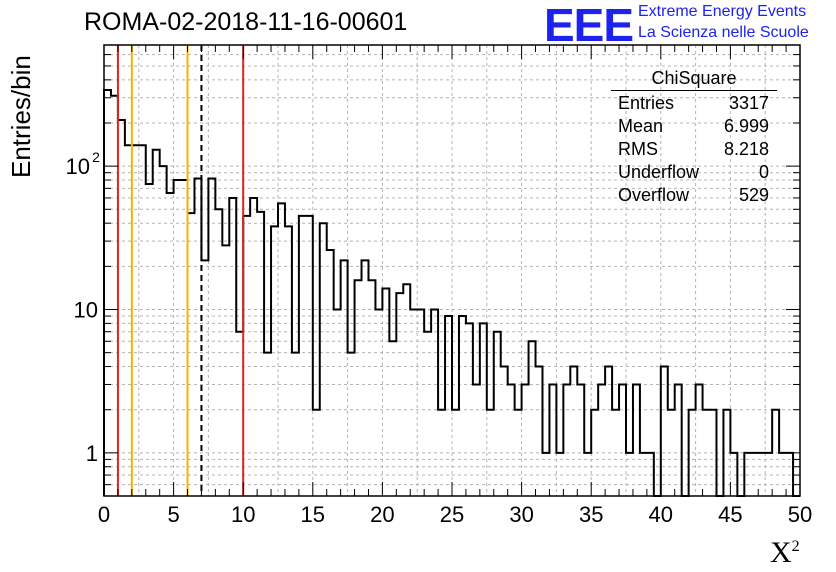  What do you see at coordinates (452, 514) in the screenshot?
I see `x-tick-label: 25` at bounding box center [452, 514].